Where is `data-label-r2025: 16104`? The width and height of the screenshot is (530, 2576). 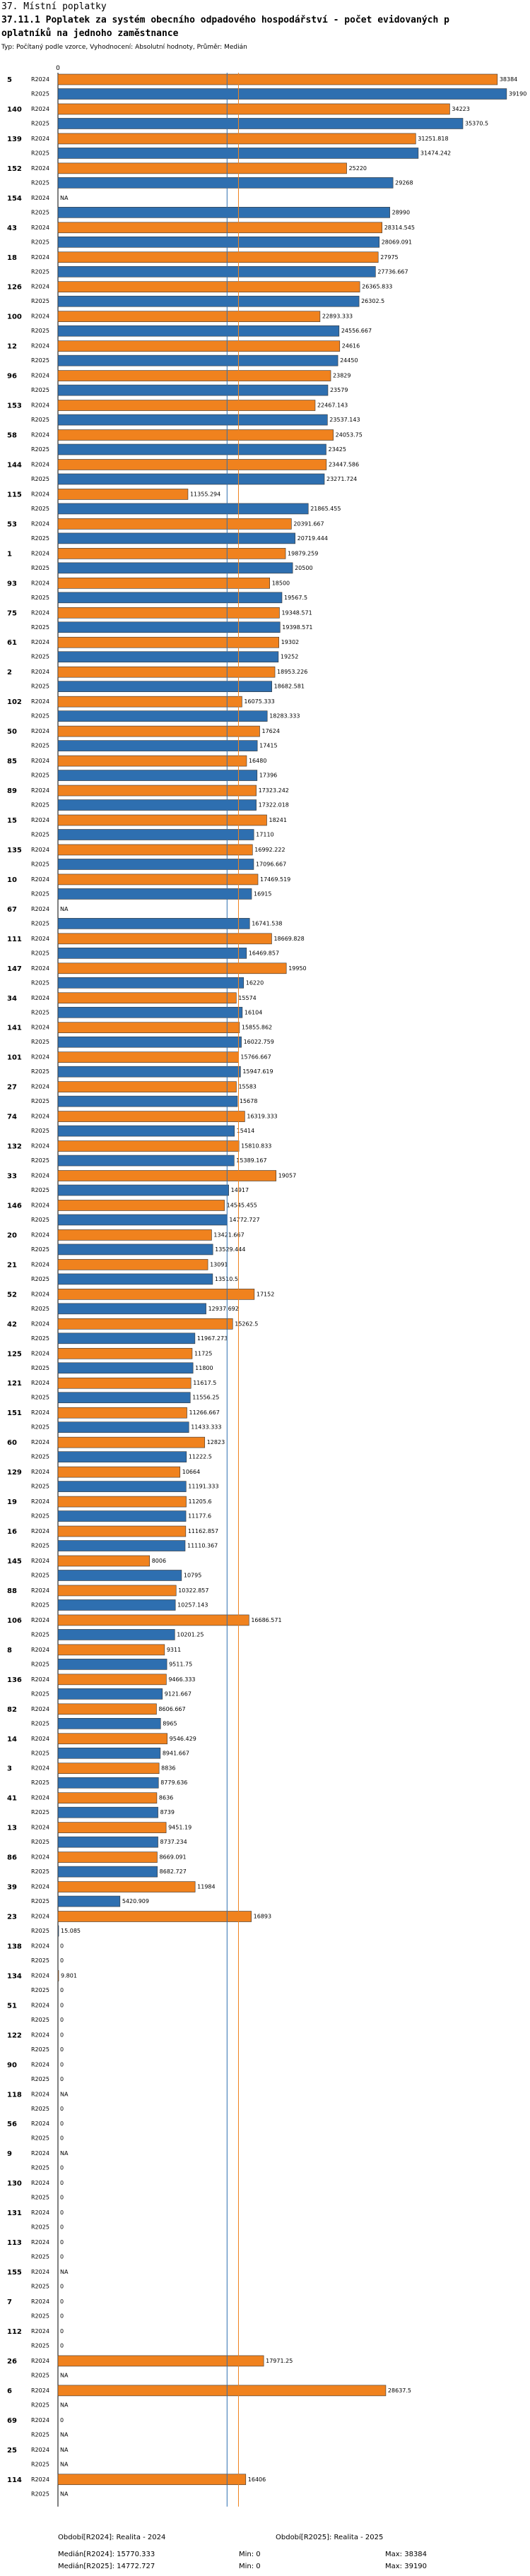 data-label-r2025: 16104 is located at coordinates (253, 1012).